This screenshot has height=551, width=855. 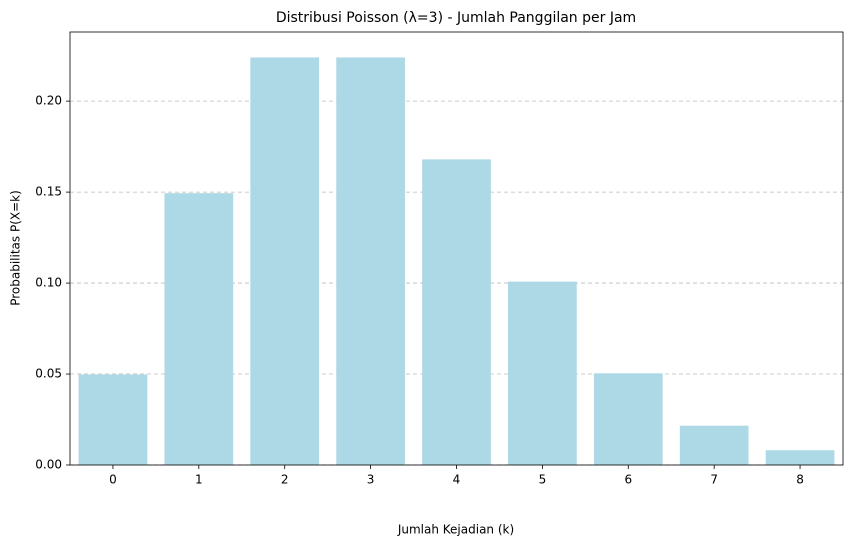 I want to click on x-axis-label: Jumlah Kejadian (k), so click(x=455, y=530).